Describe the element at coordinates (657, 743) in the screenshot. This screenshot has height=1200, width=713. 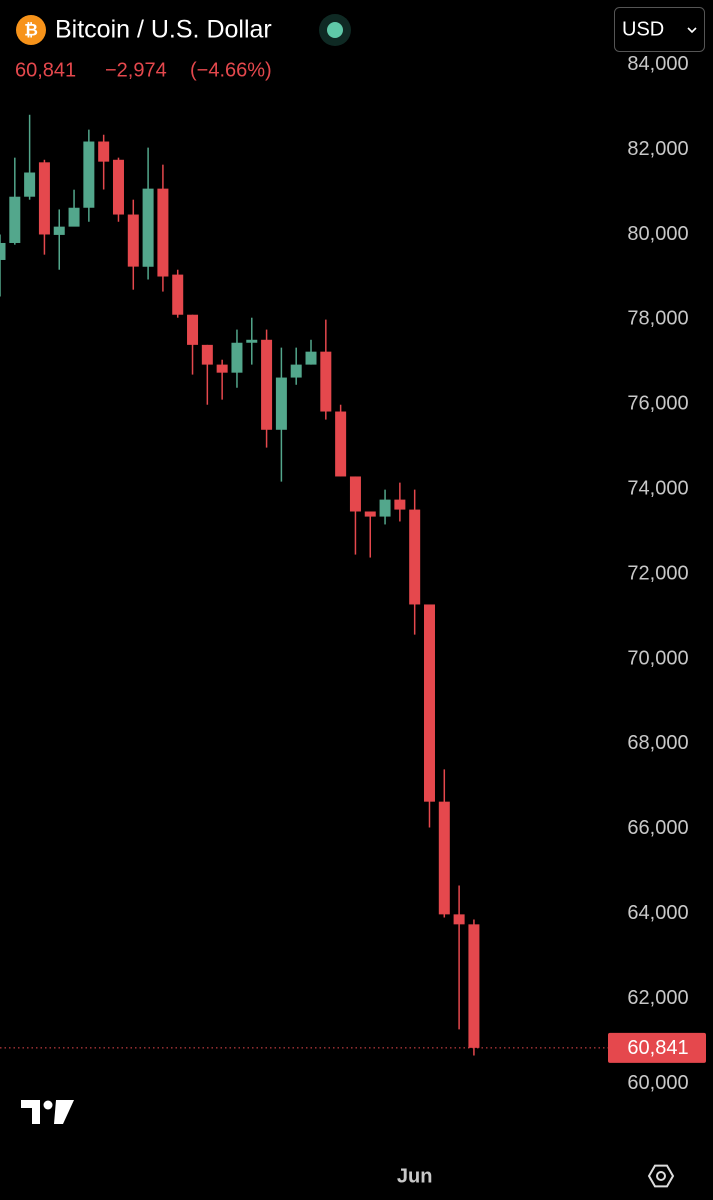
I see `y-tick-label: 68,000` at that location.